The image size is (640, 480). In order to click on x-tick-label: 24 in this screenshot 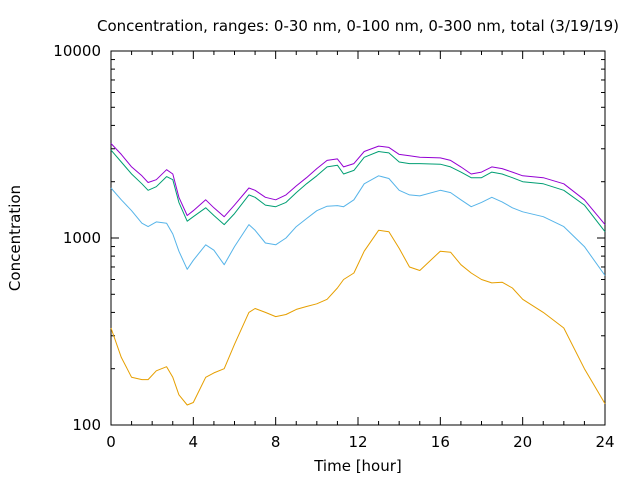, I will do `click(604, 442)`.